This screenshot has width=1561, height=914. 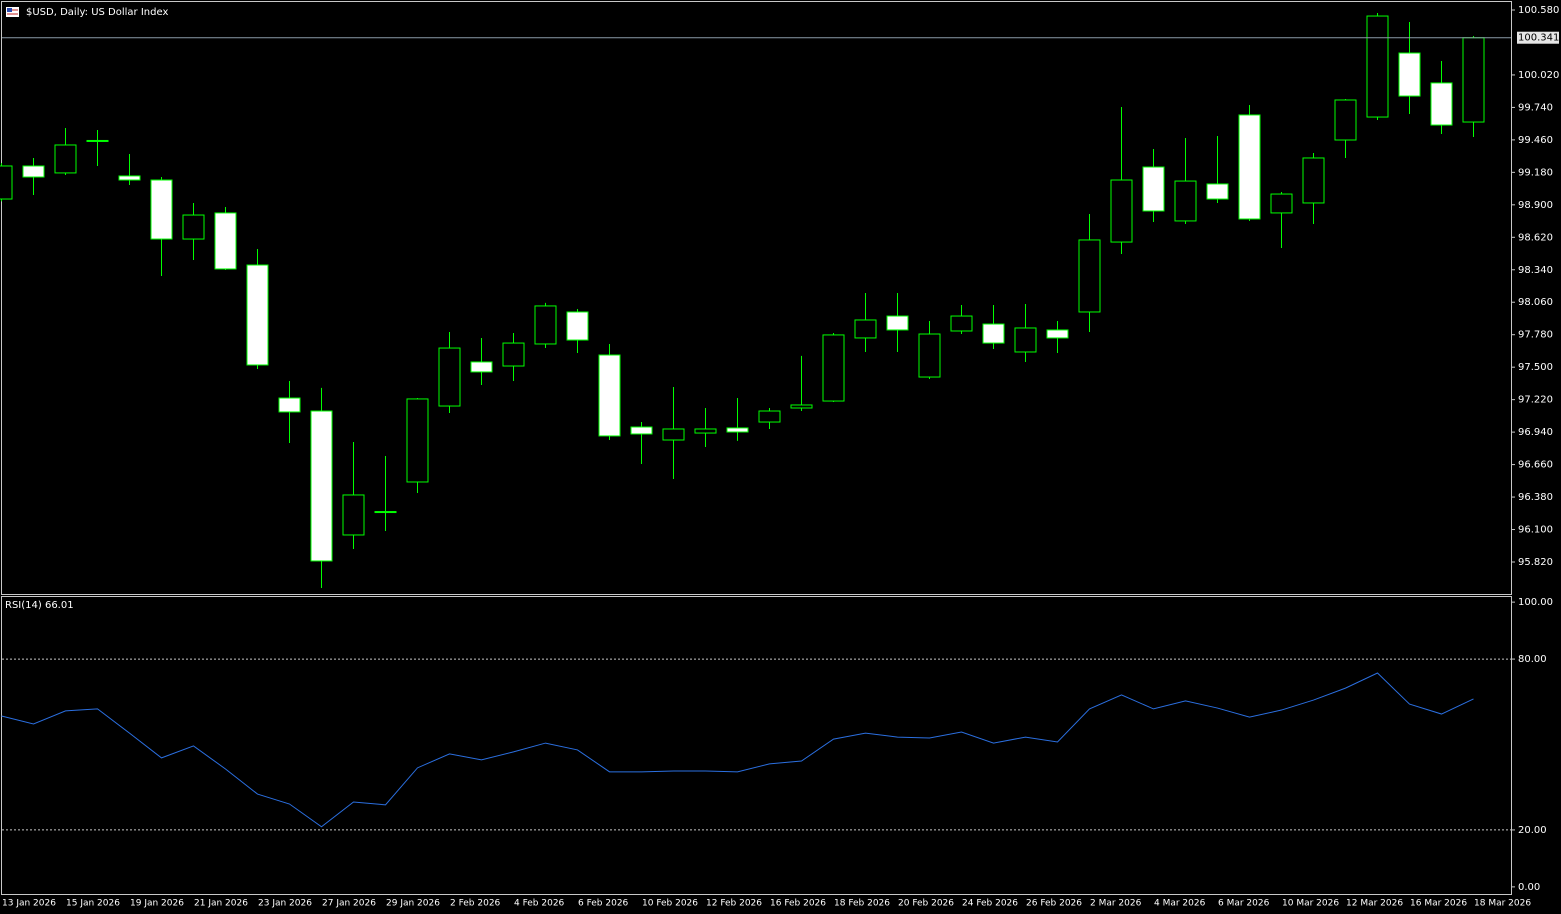 I want to click on x-tick-label: 19 Jan 2026, so click(x=157, y=904).